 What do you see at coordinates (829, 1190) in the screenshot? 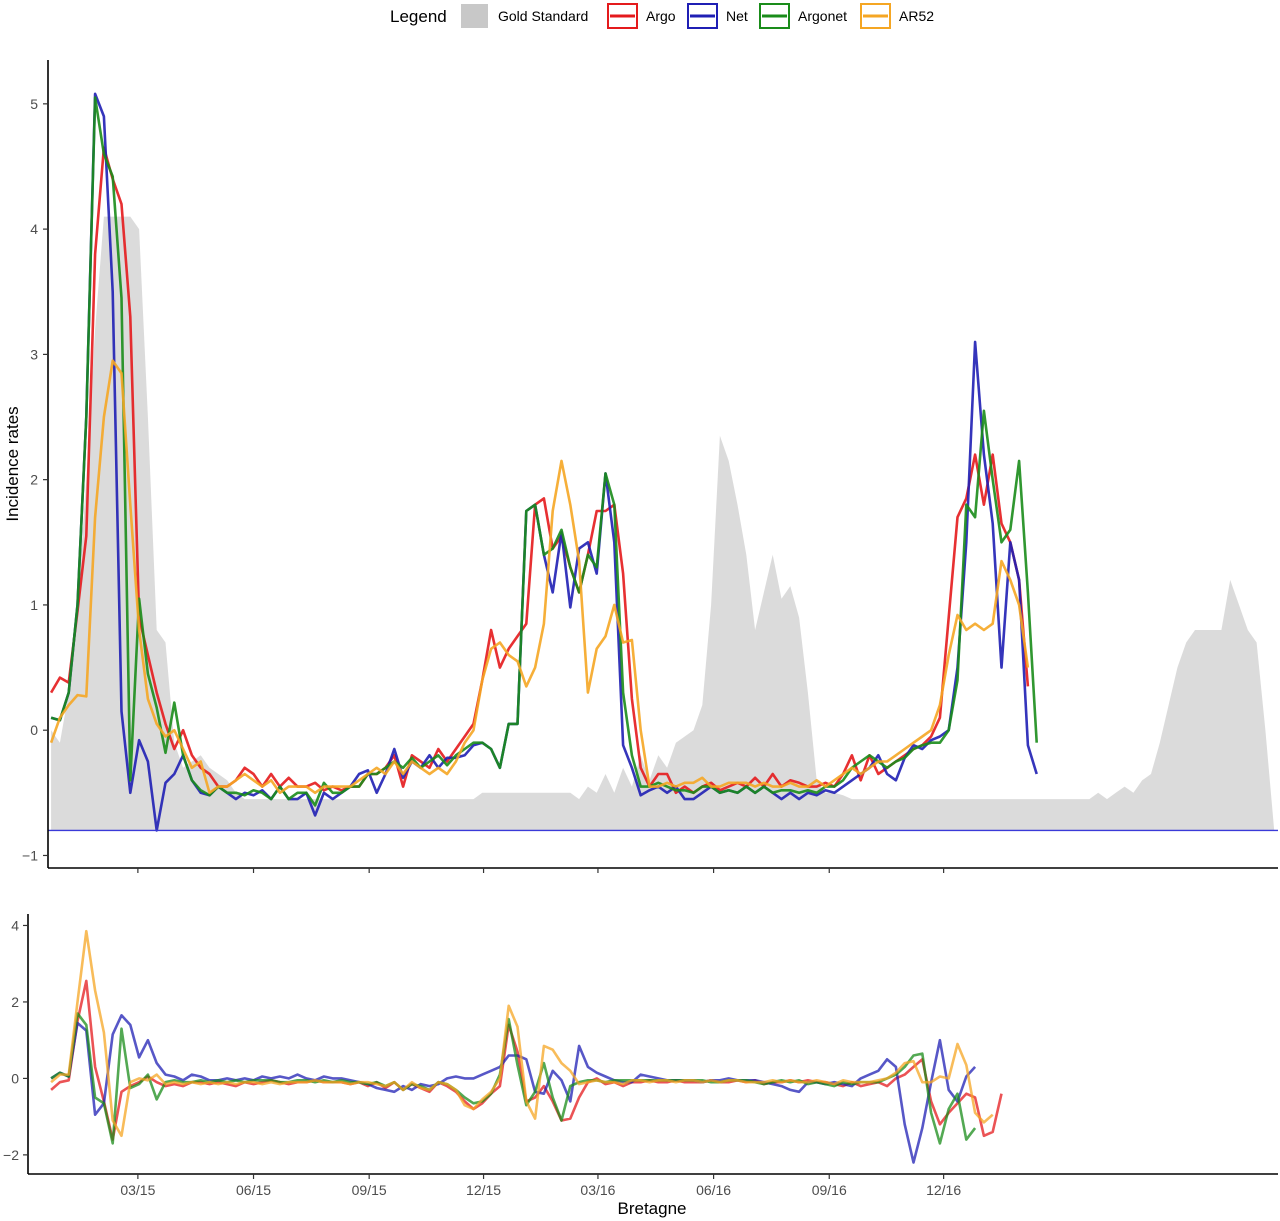
I see `x-tick-label: 09/16` at bounding box center [829, 1190].